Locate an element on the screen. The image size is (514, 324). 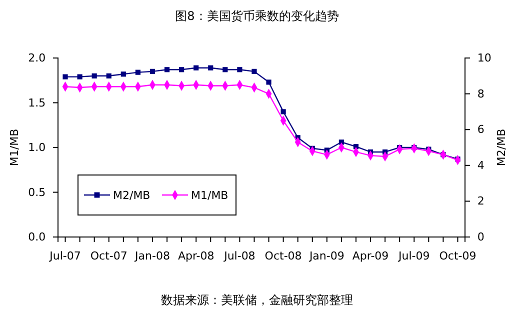
source-note: 数据来源：美联储，金融研究部整理 is located at coordinates (257, 300).